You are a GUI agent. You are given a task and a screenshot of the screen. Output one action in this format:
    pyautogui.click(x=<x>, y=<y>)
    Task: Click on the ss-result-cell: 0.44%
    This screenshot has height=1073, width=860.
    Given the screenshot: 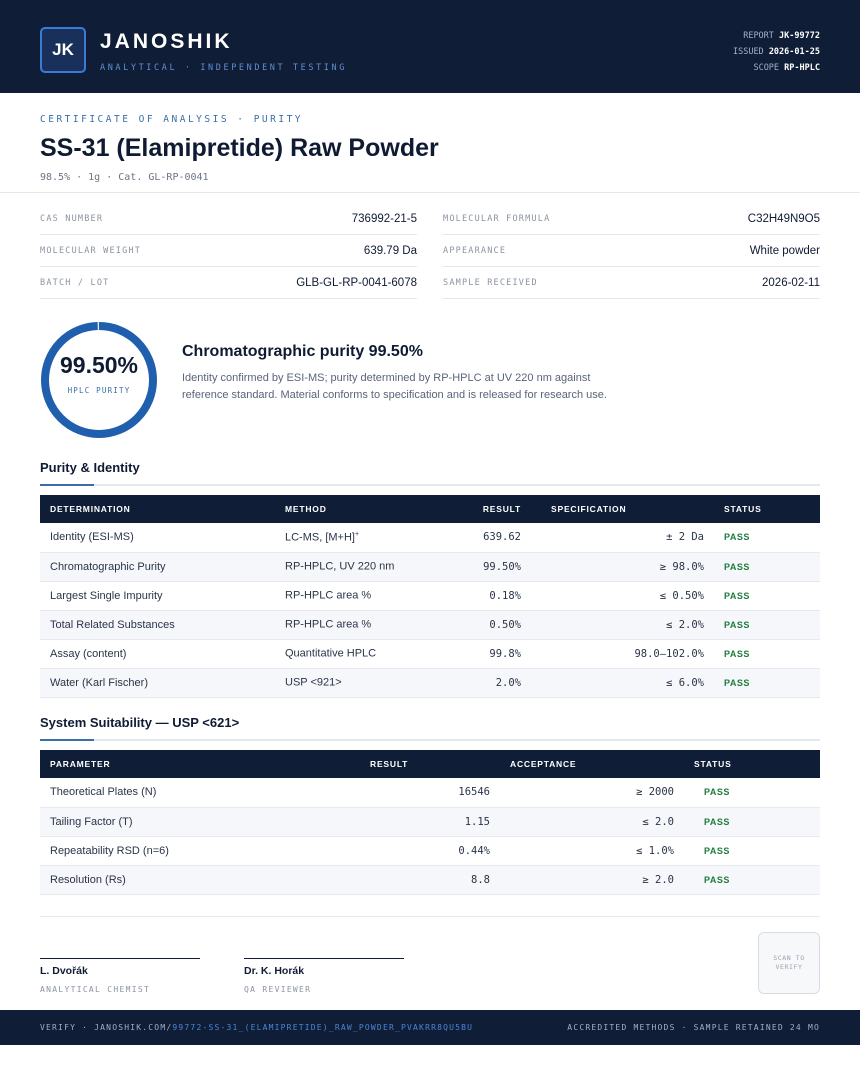 What is the action you would take?
    pyautogui.click(x=435, y=851)
    